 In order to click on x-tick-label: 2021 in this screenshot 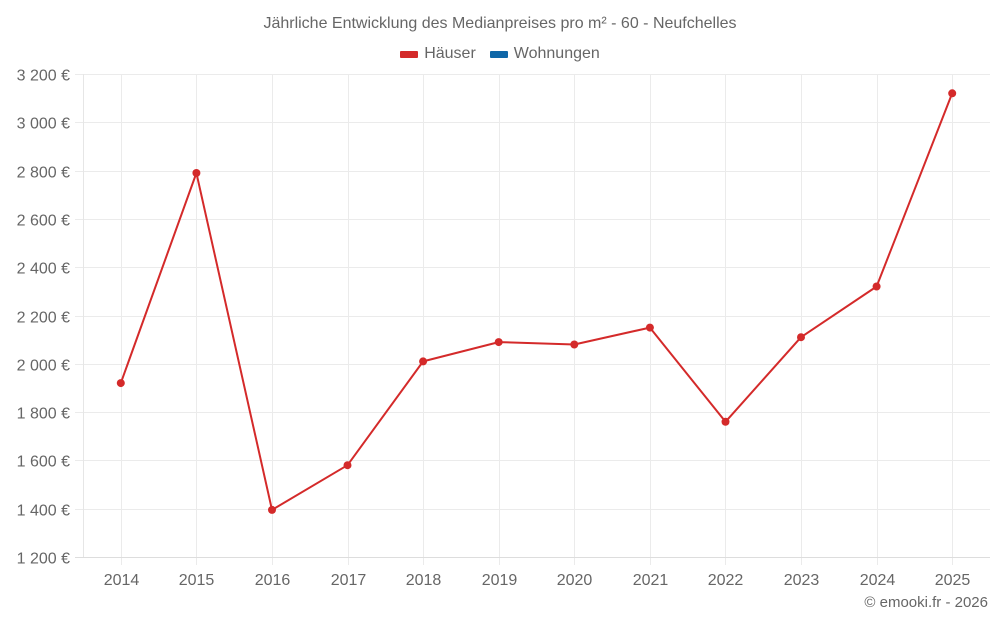, I will do `click(651, 580)`.